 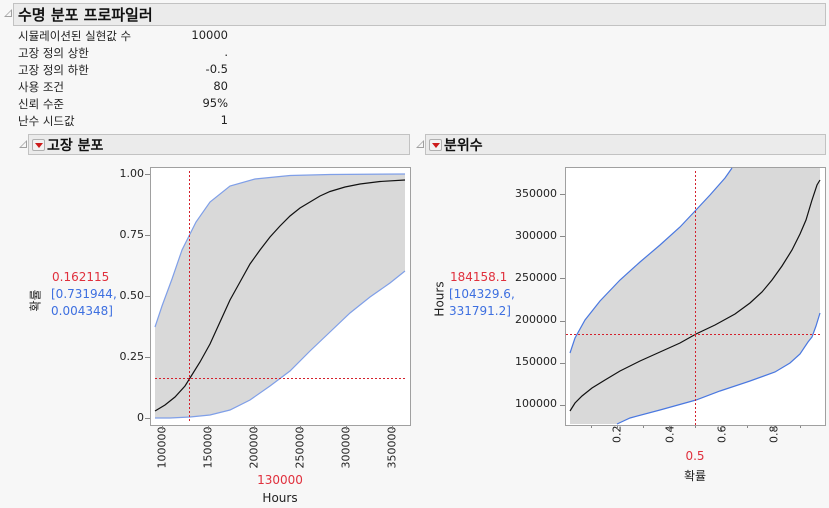 What do you see at coordinates (208, 447) in the screenshot?
I see `left-x-tick: 150000` at bounding box center [208, 447].